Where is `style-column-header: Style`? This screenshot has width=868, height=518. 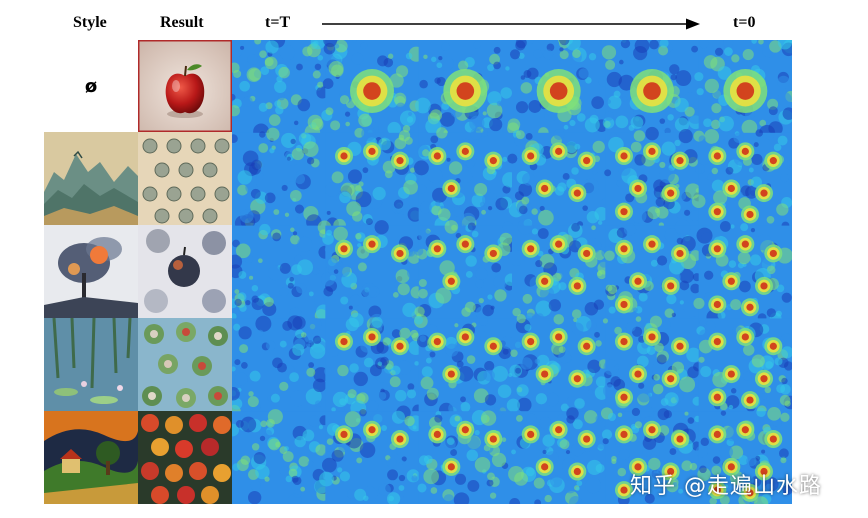 style-column-header: Style is located at coordinates (90, 22).